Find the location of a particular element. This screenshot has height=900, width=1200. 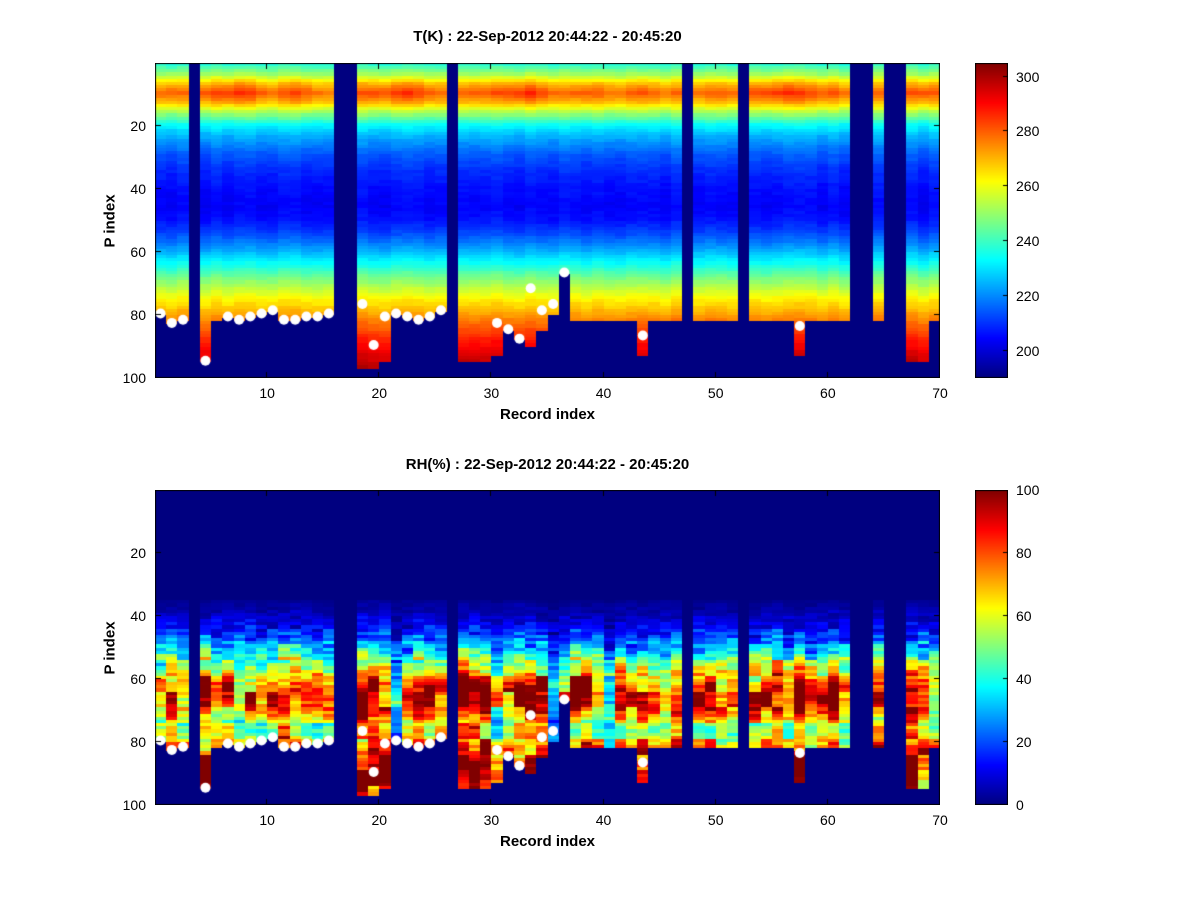

temperature-y-axis-label: P index is located at coordinates (110, 220).